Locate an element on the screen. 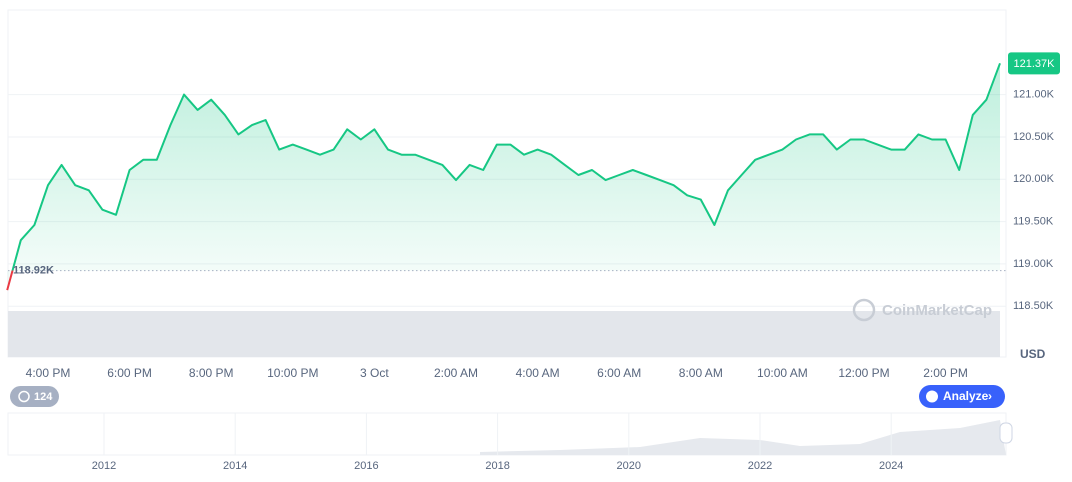 The height and width of the screenshot is (482, 1072). x-tick-label: 2:00 PM is located at coordinates (945, 373).